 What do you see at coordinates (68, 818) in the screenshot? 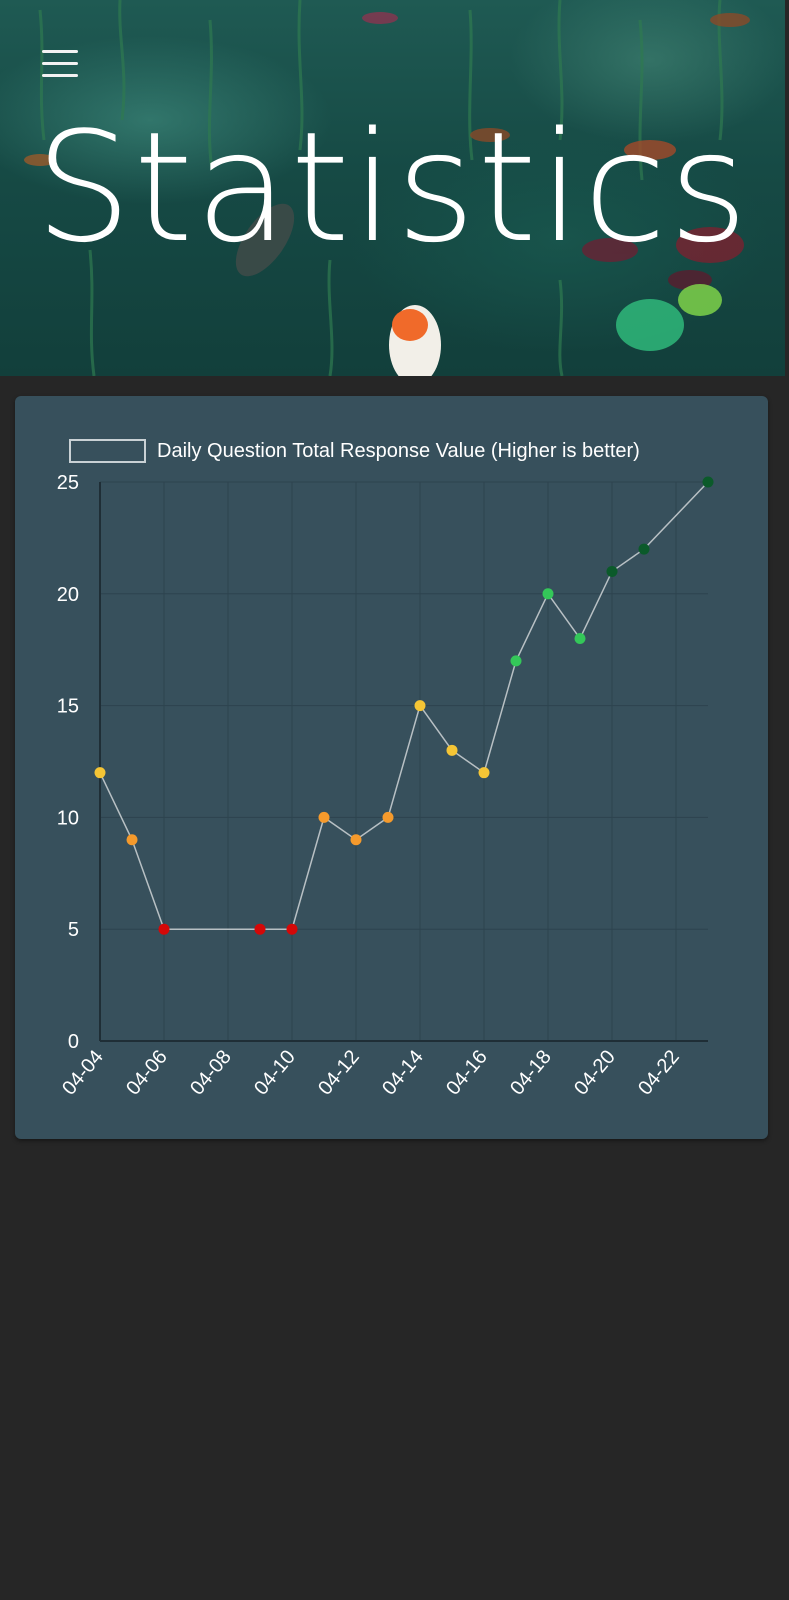
I see `y-tick-label: 10` at bounding box center [68, 818].